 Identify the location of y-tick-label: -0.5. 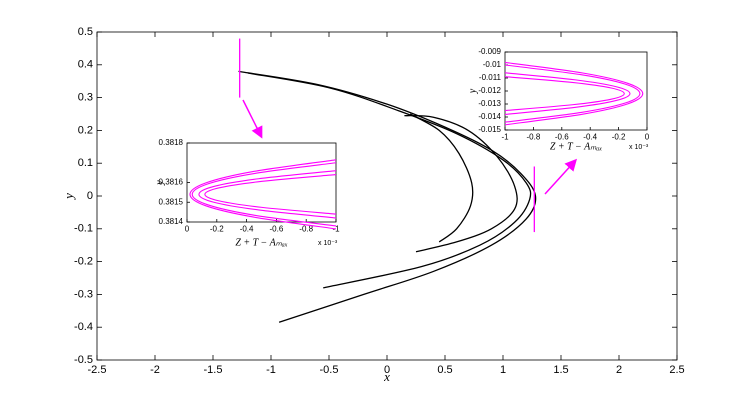
(83, 360).